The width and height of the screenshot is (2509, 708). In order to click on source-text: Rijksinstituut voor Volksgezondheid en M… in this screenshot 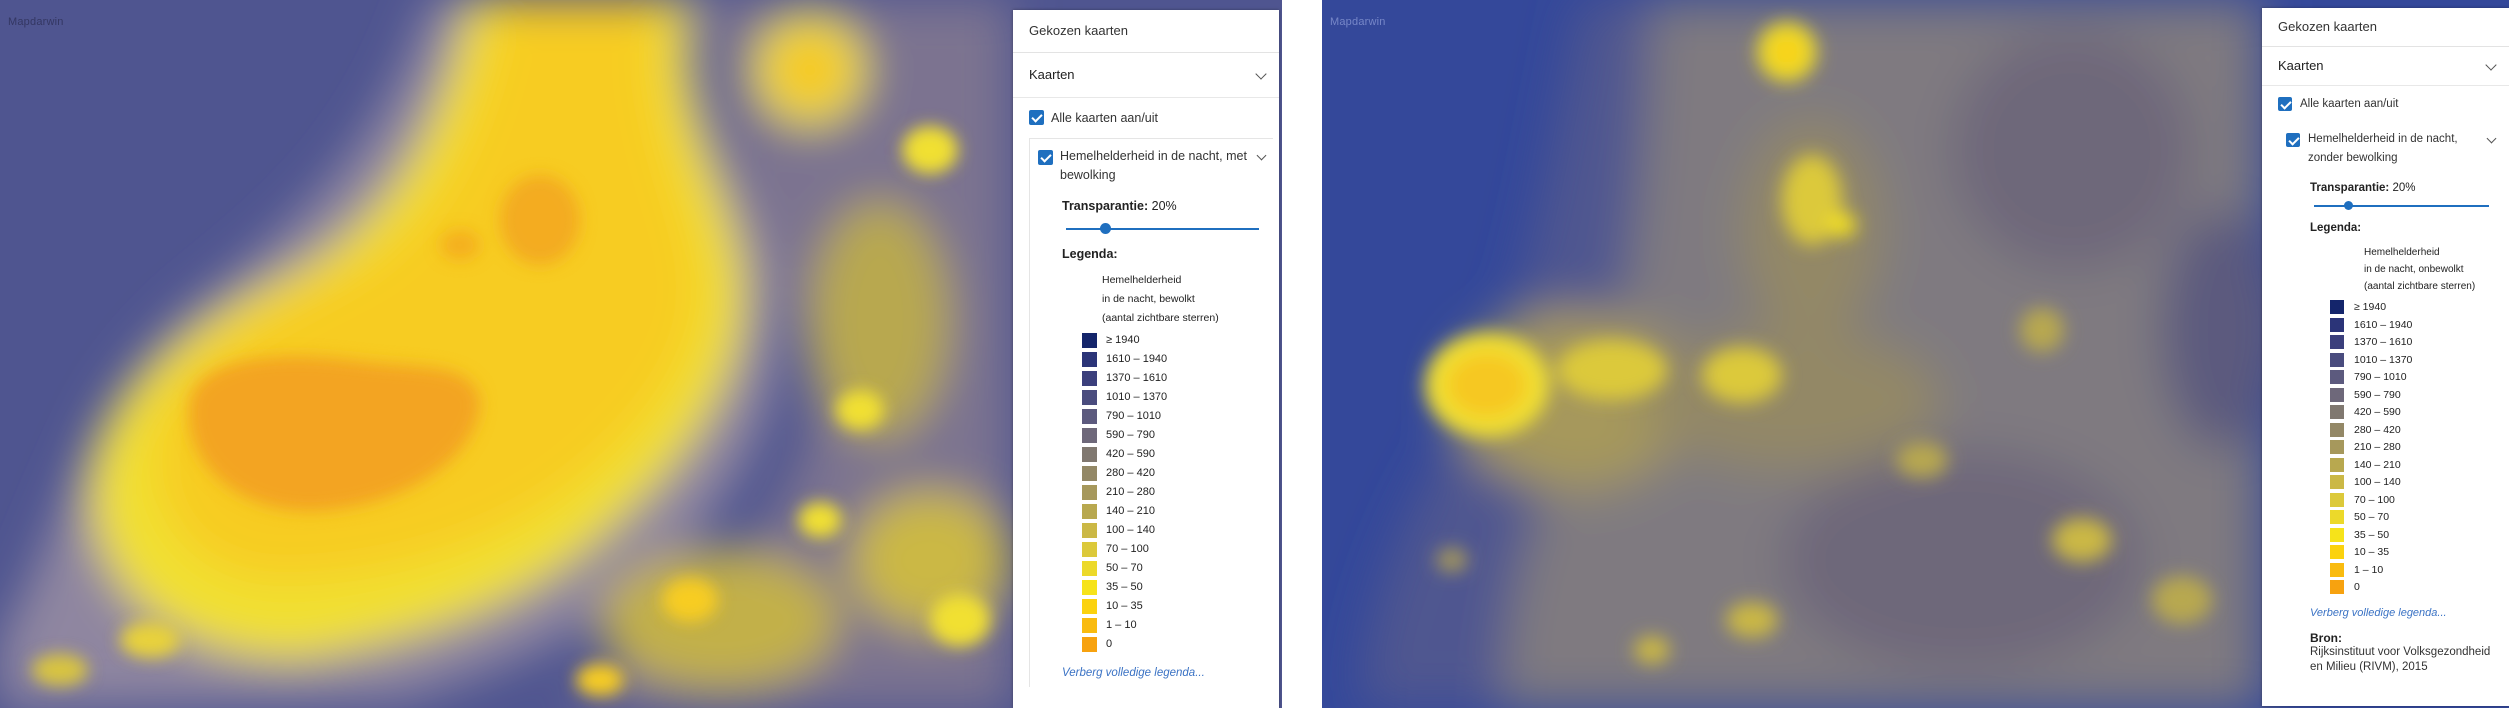, I will do `click(2400, 659)`.